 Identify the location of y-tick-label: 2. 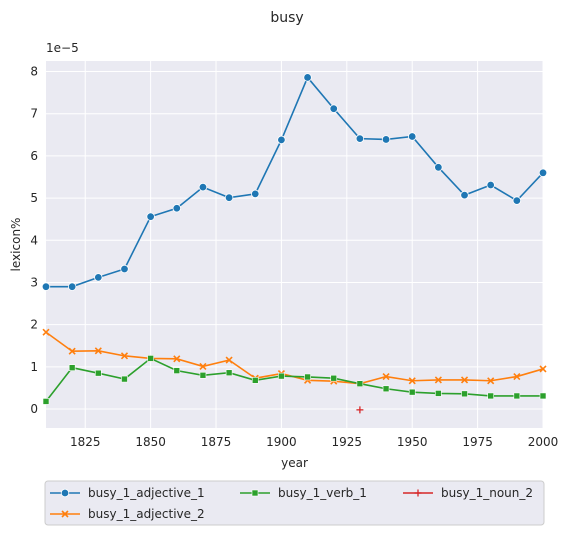
(34, 325).